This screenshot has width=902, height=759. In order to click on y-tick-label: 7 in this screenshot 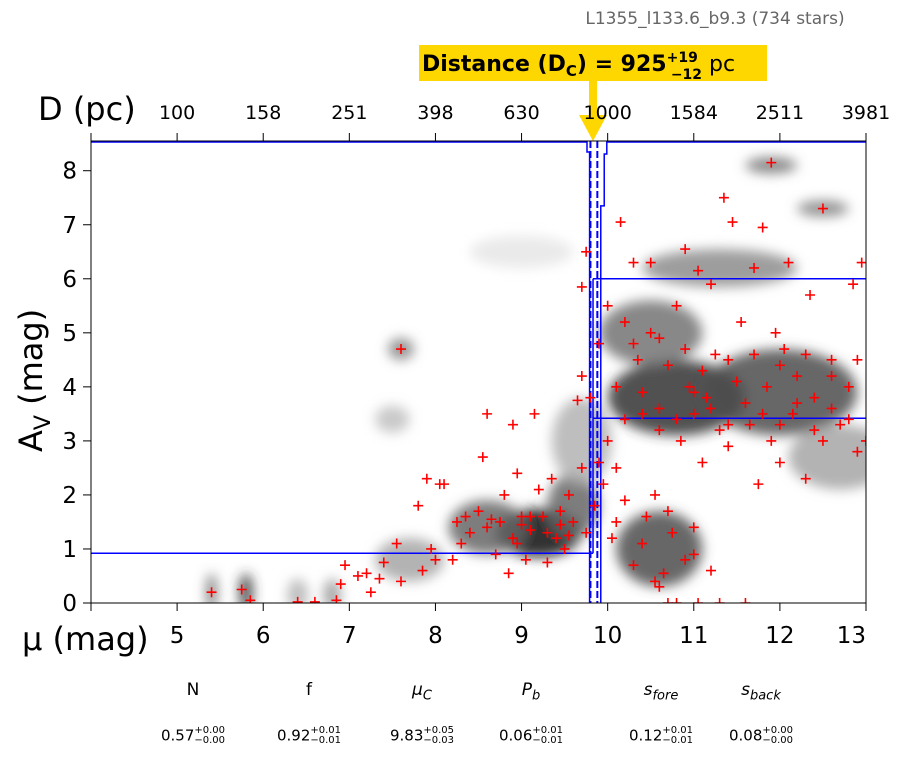, I will do `click(69, 226)`.